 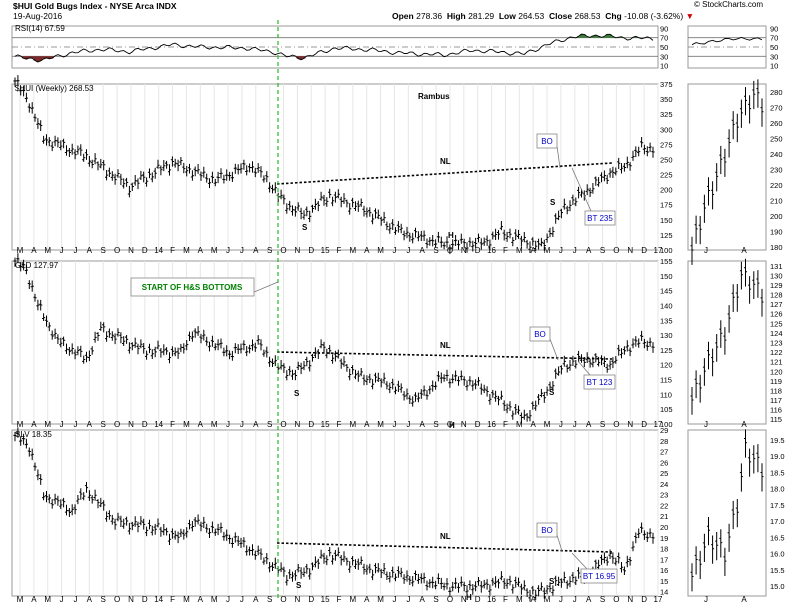 I want to click on y-tick-label-mini: 15.0, so click(x=777, y=586).